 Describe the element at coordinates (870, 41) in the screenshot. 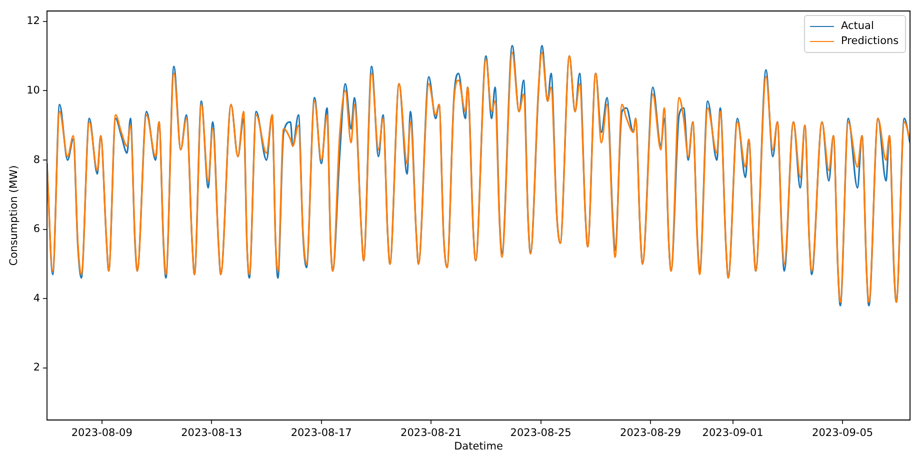

I see `legend-label: Predictions` at that location.